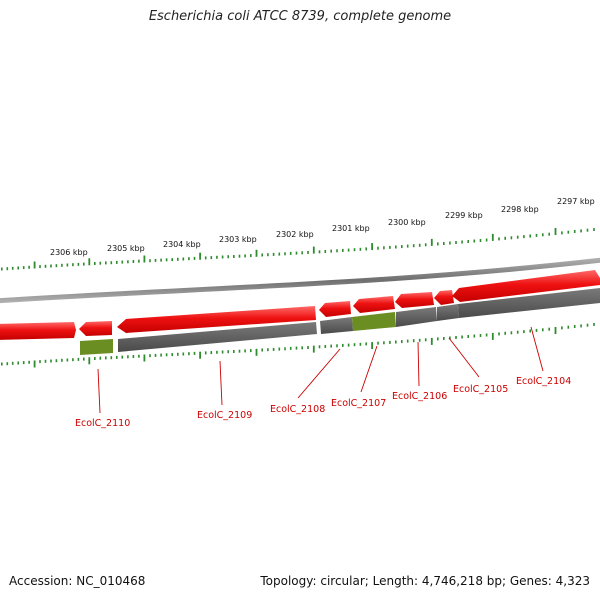 This screenshot has height=600, width=600. What do you see at coordinates (419, 396) in the screenshot?
I see `gene-label-EcolC_2106: EcolC_2106` at bounding box center [419, 396].